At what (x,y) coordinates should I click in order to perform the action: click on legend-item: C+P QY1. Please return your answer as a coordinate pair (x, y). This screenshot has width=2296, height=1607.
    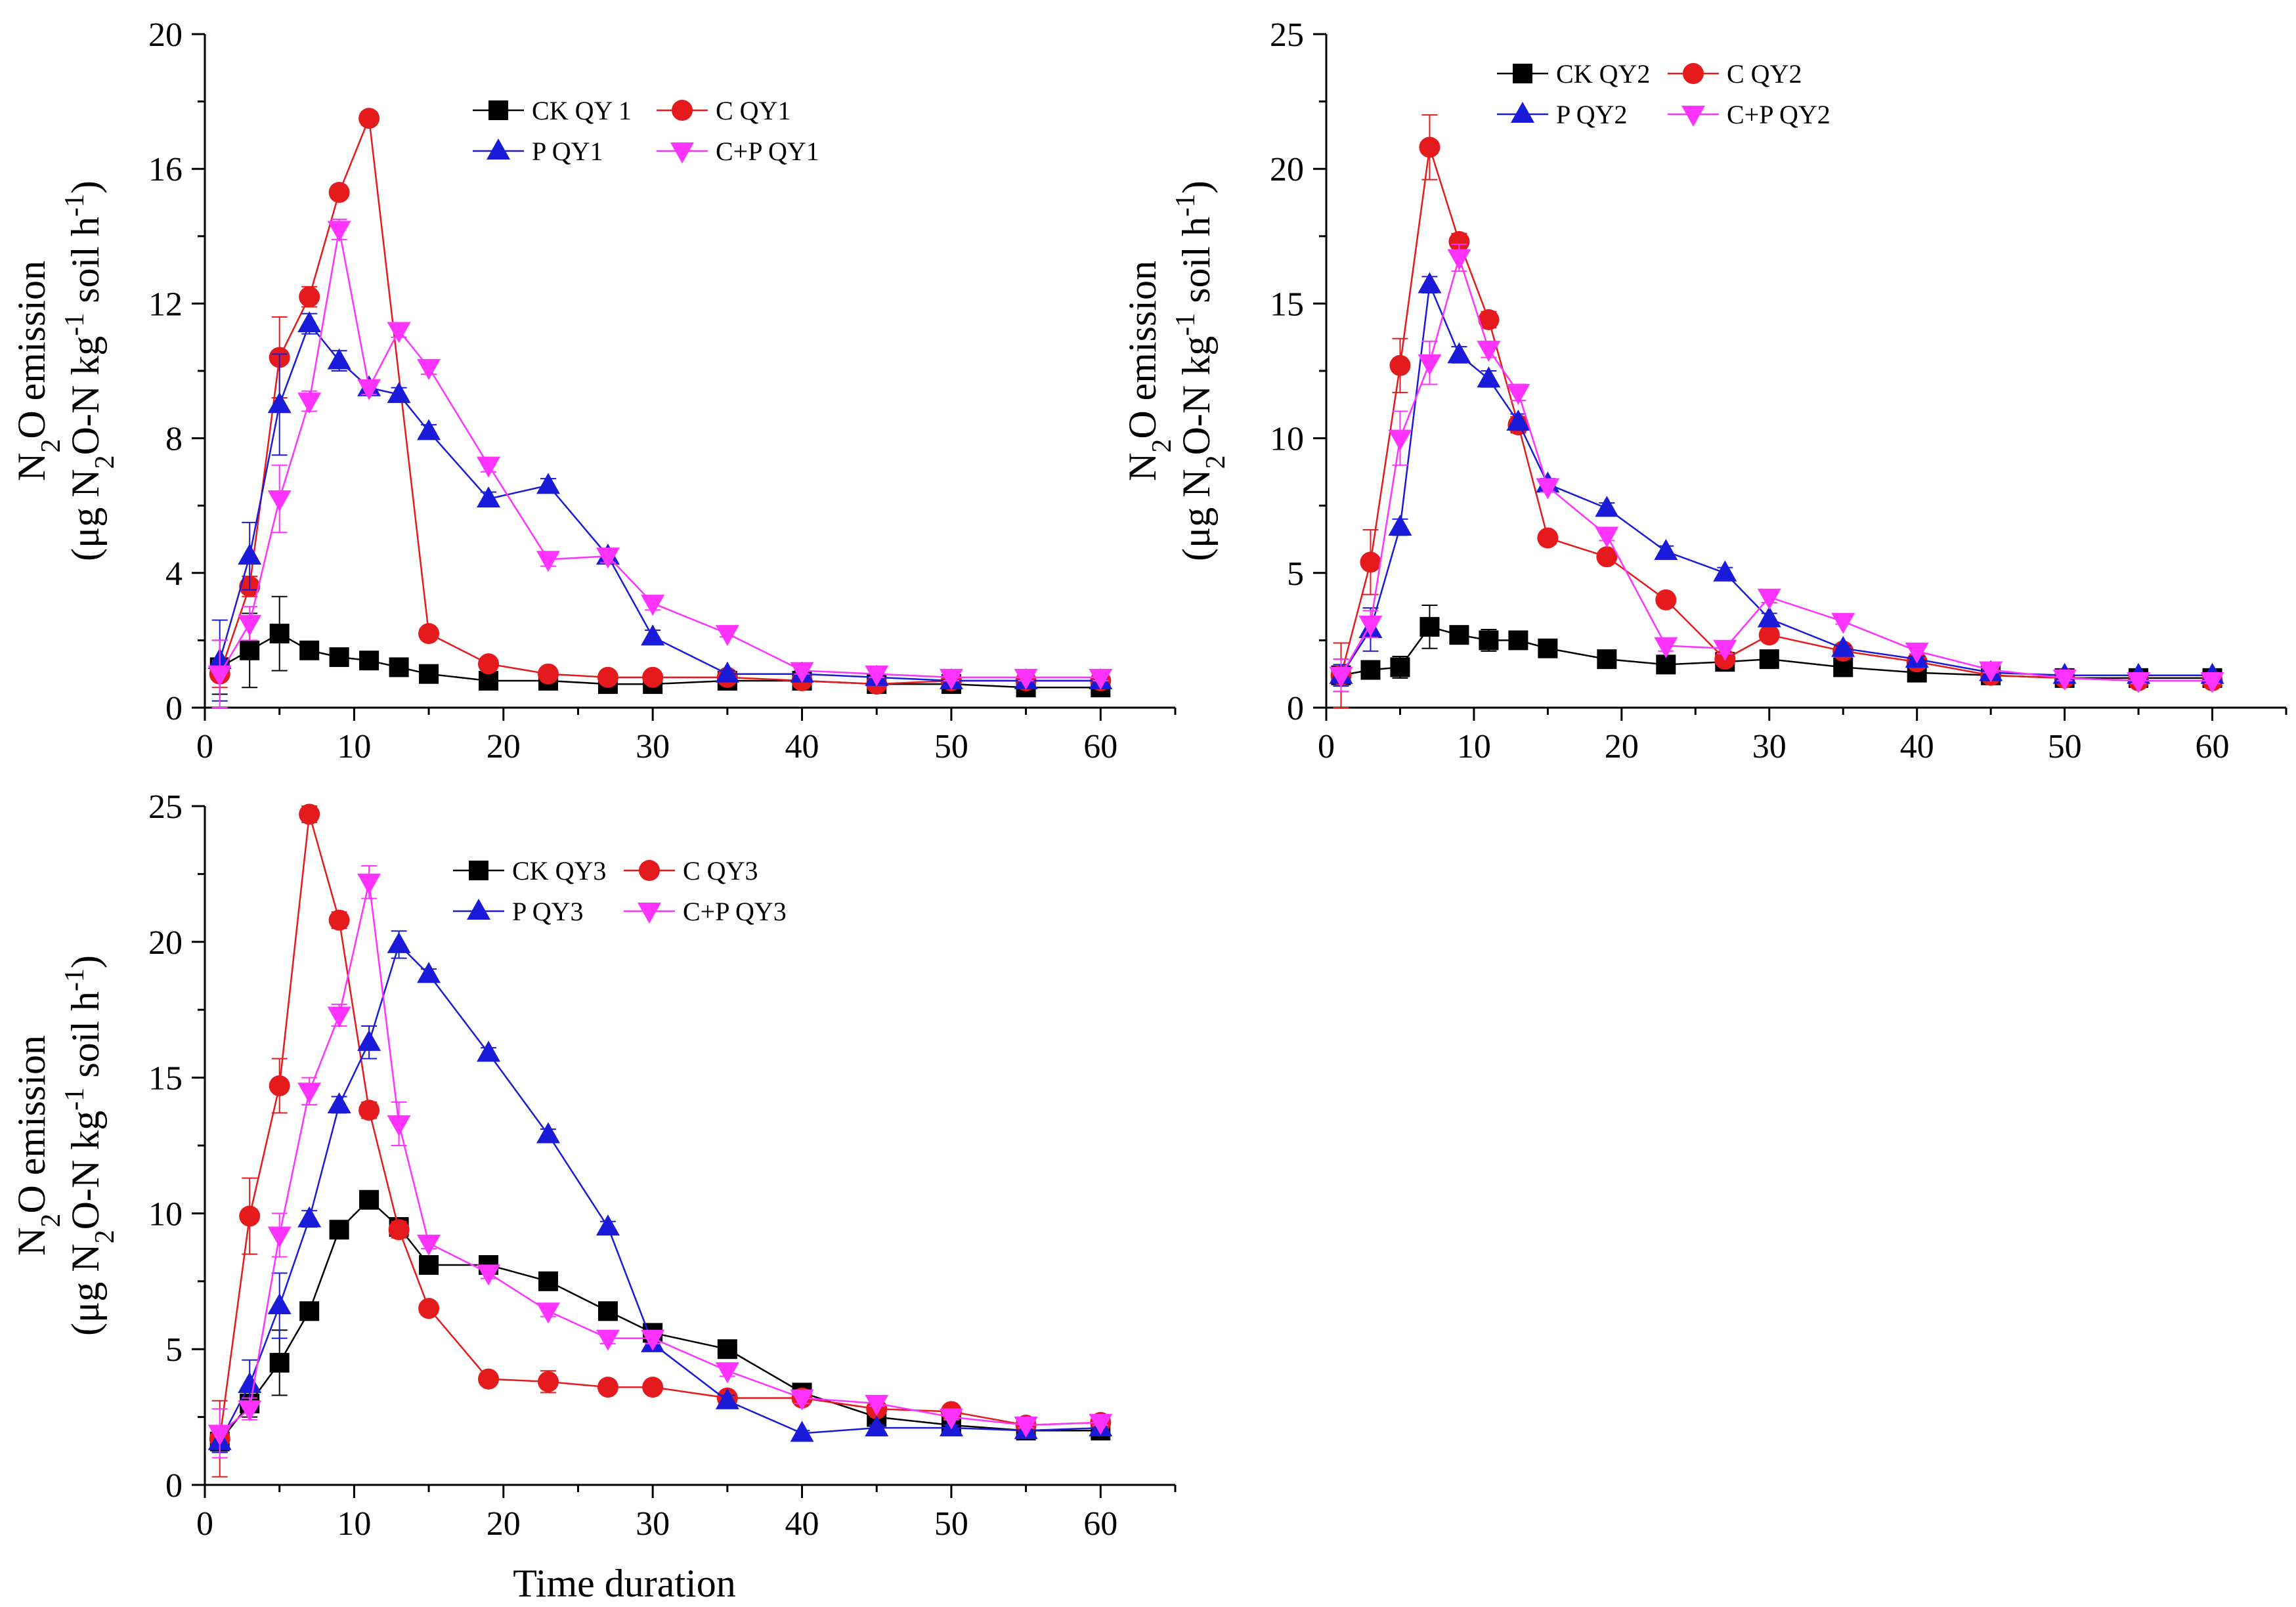
    Looking at the image, I should click on (738, 151).